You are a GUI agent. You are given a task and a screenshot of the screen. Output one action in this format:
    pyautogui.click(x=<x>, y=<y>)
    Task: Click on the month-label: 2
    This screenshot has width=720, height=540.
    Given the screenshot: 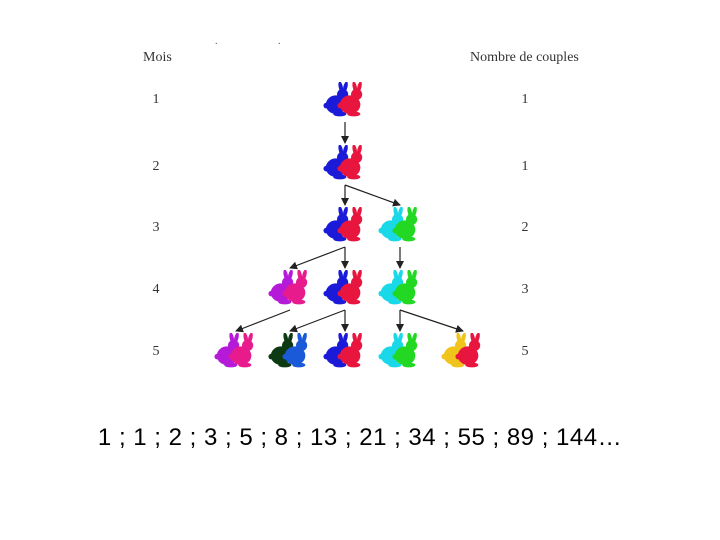 What is the action you would take?
    pyautogui.click(x=156, y=166)
    